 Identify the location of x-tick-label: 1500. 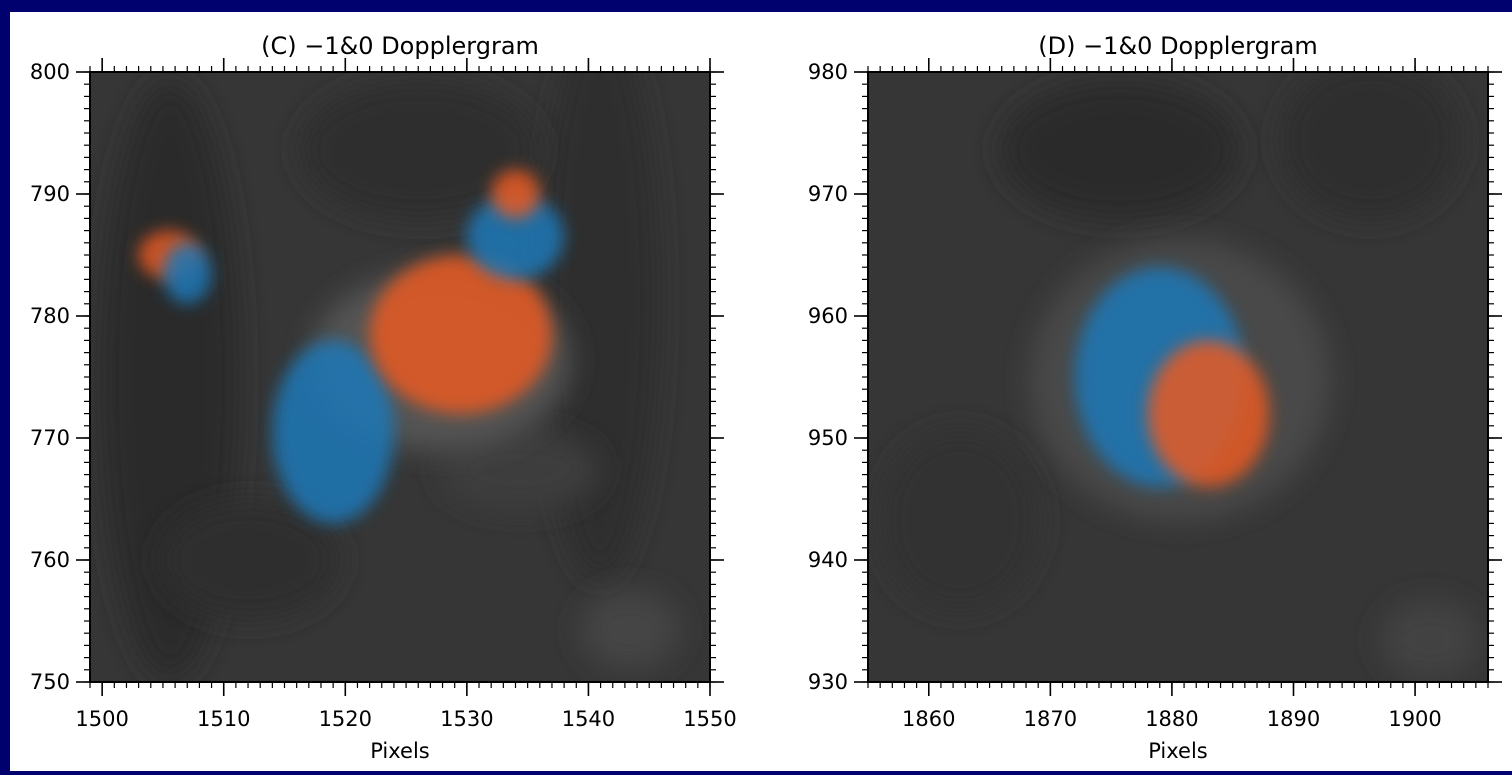
(101, 719).